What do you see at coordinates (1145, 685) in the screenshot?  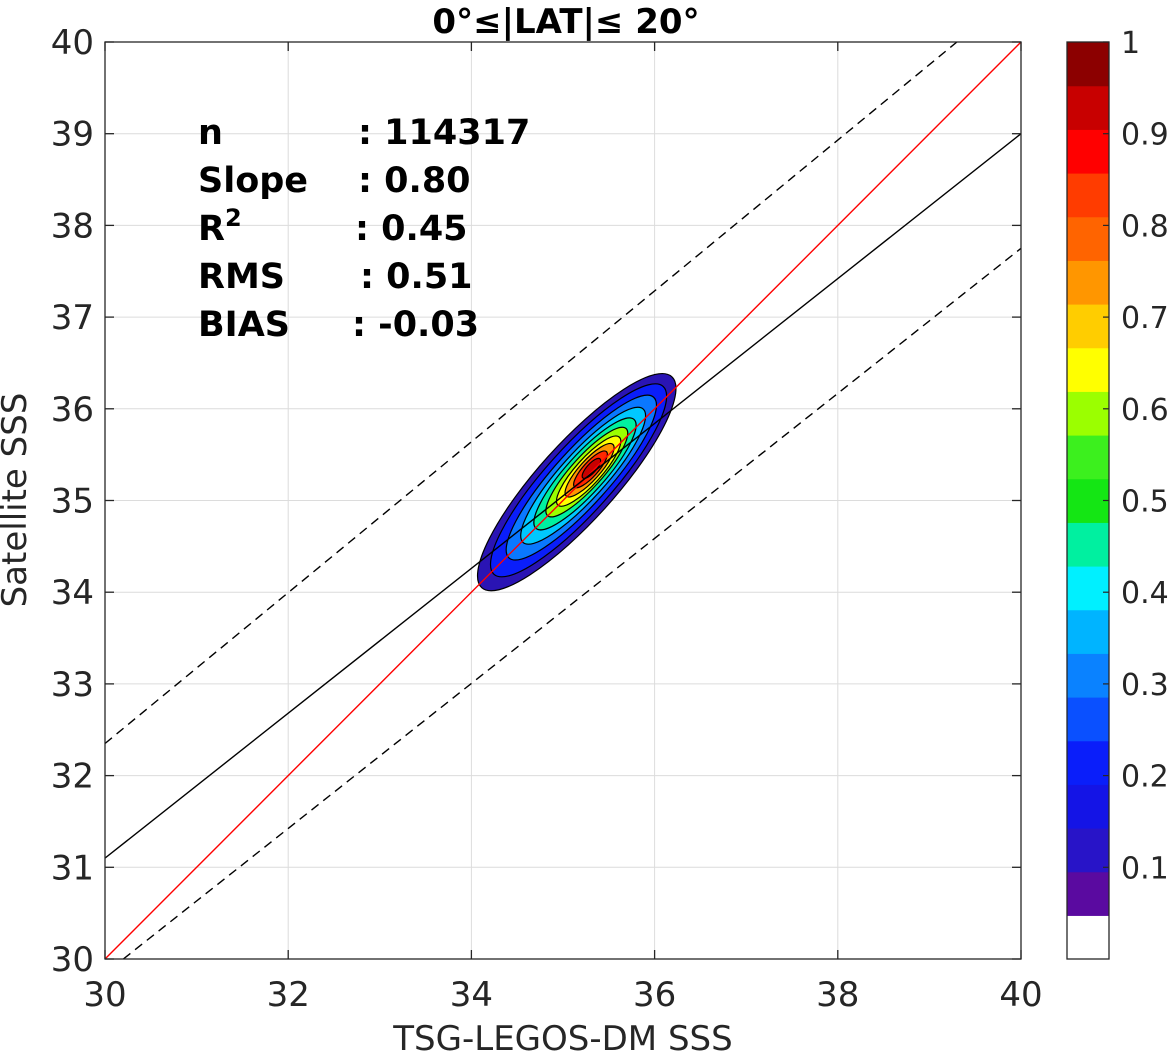 I see `colorbar-tick-label: 0.3` at bounding box center [1145, 685].